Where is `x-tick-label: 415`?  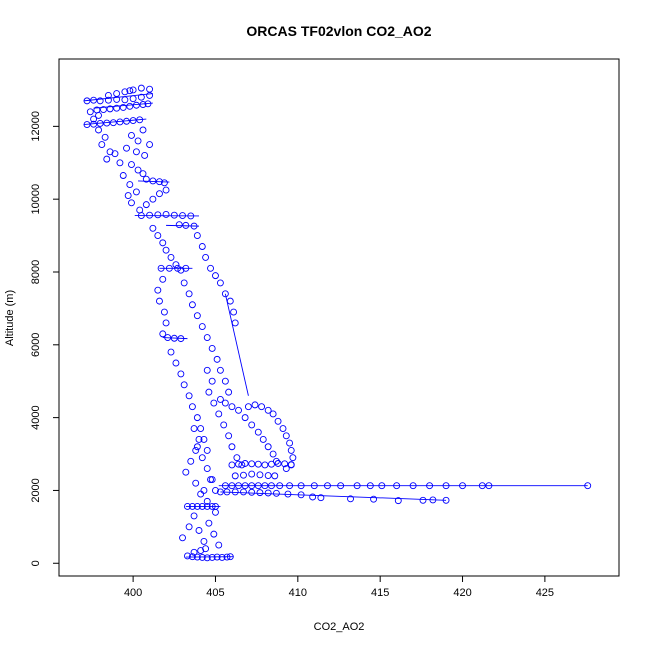 x-tick-label: 415 is located at coordinates (380, 593).